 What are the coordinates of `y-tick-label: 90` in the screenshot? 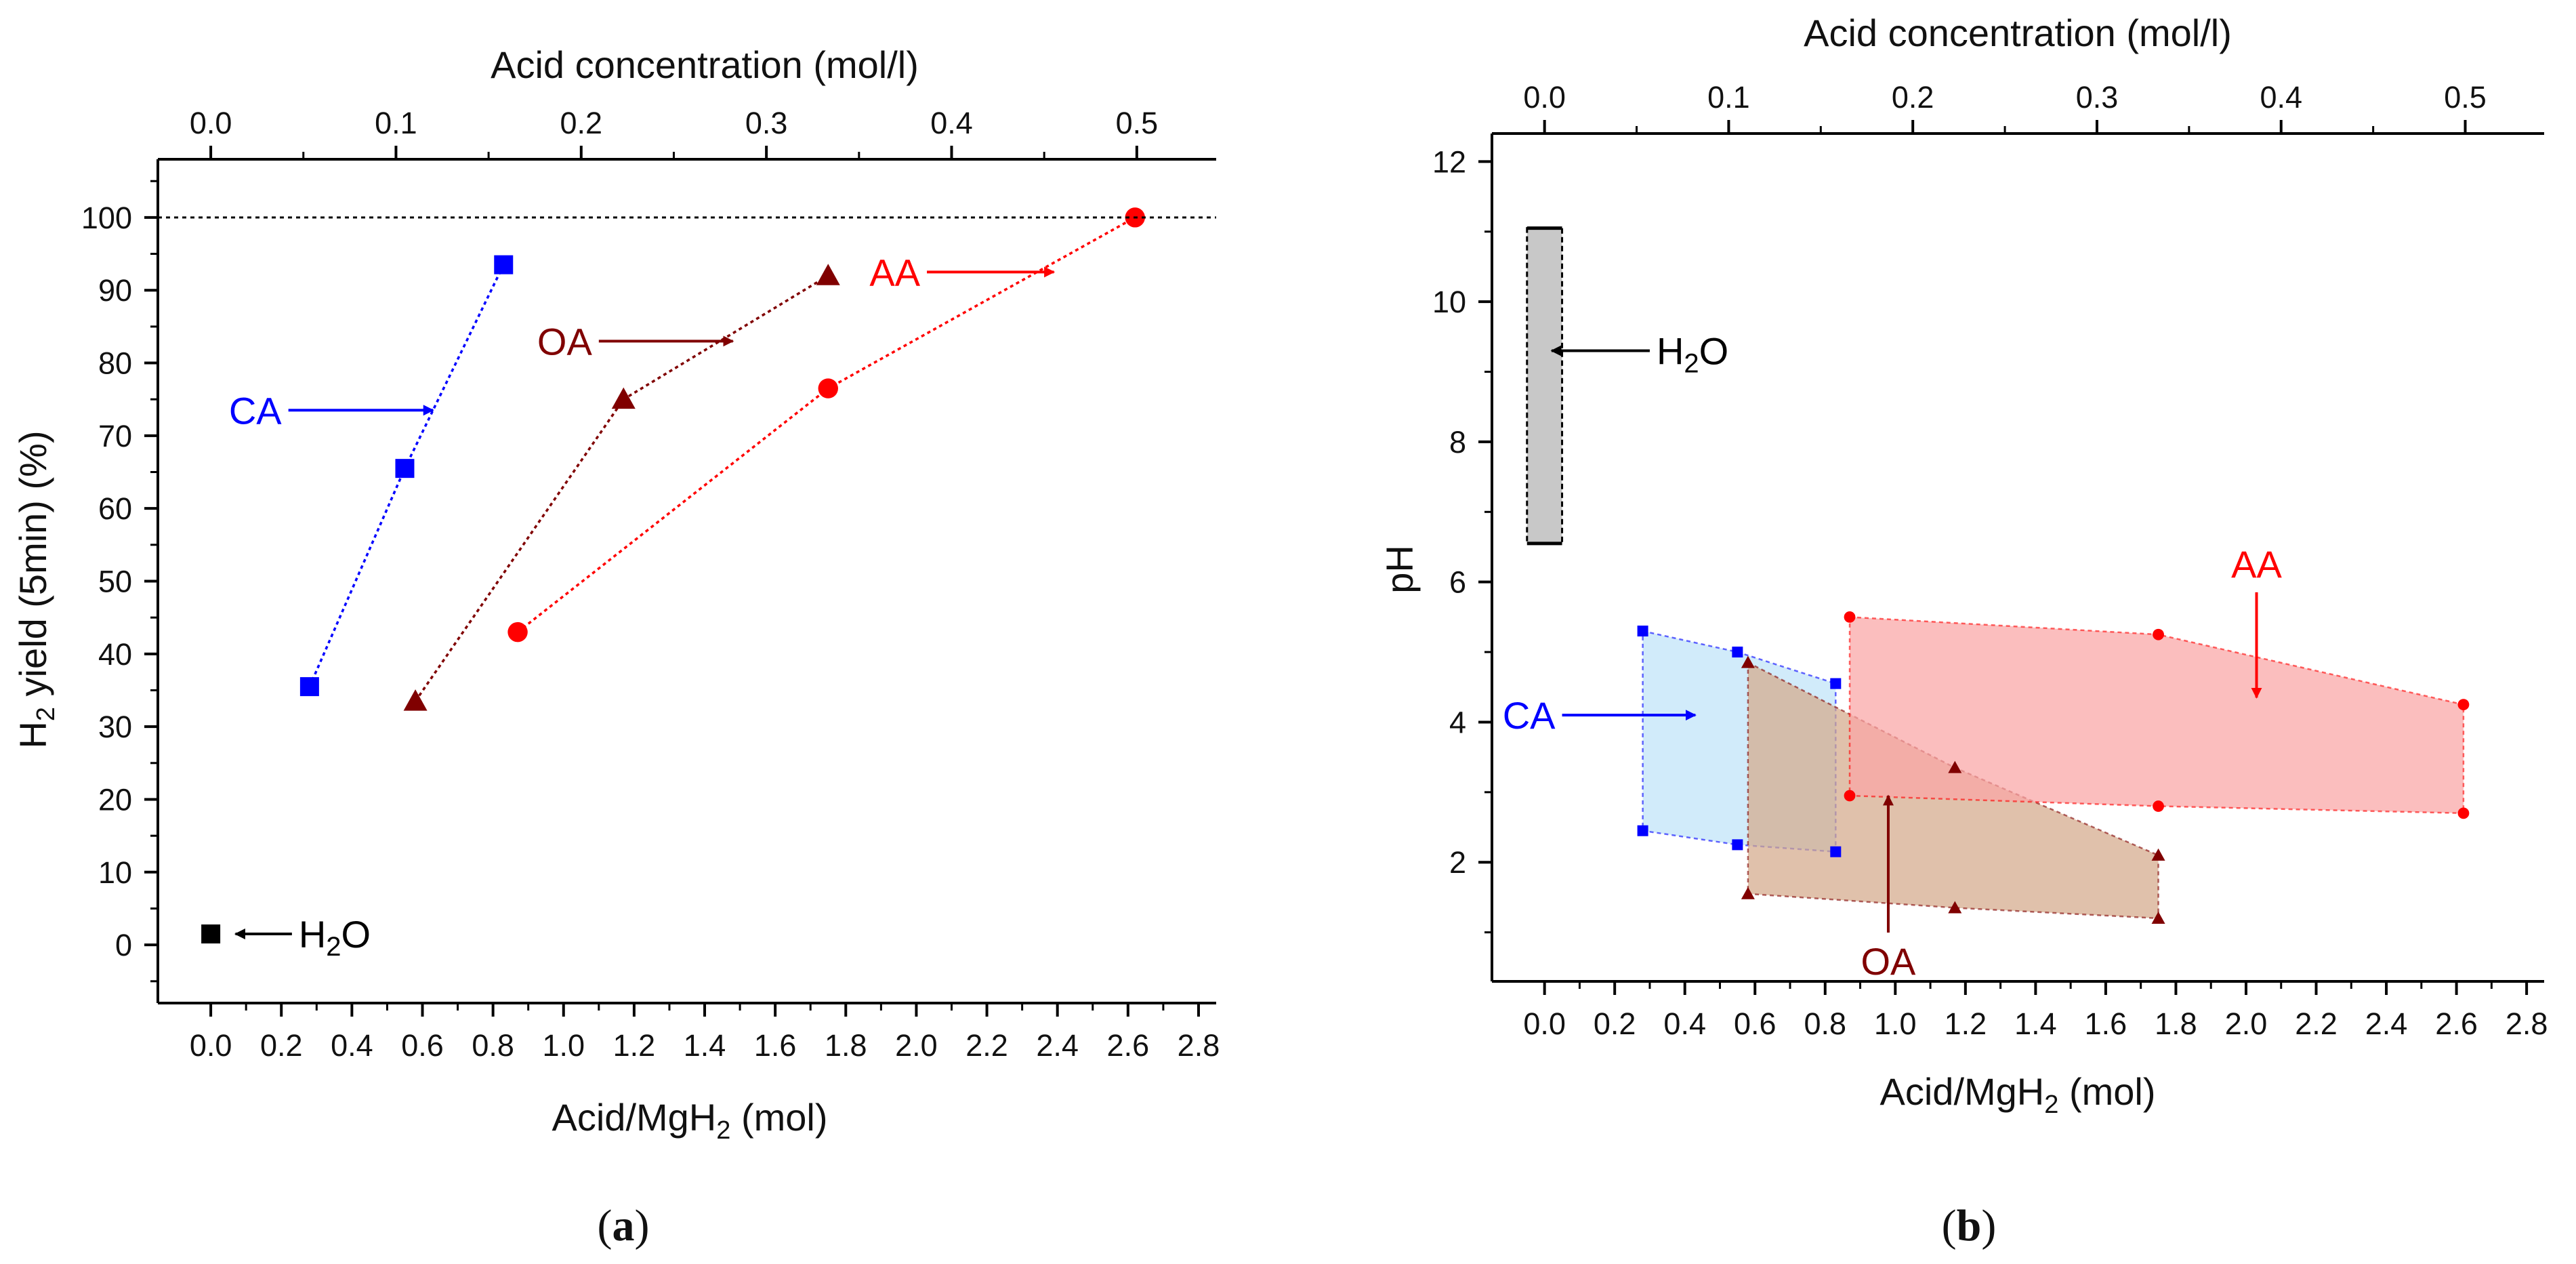 It's located at (115, 290).